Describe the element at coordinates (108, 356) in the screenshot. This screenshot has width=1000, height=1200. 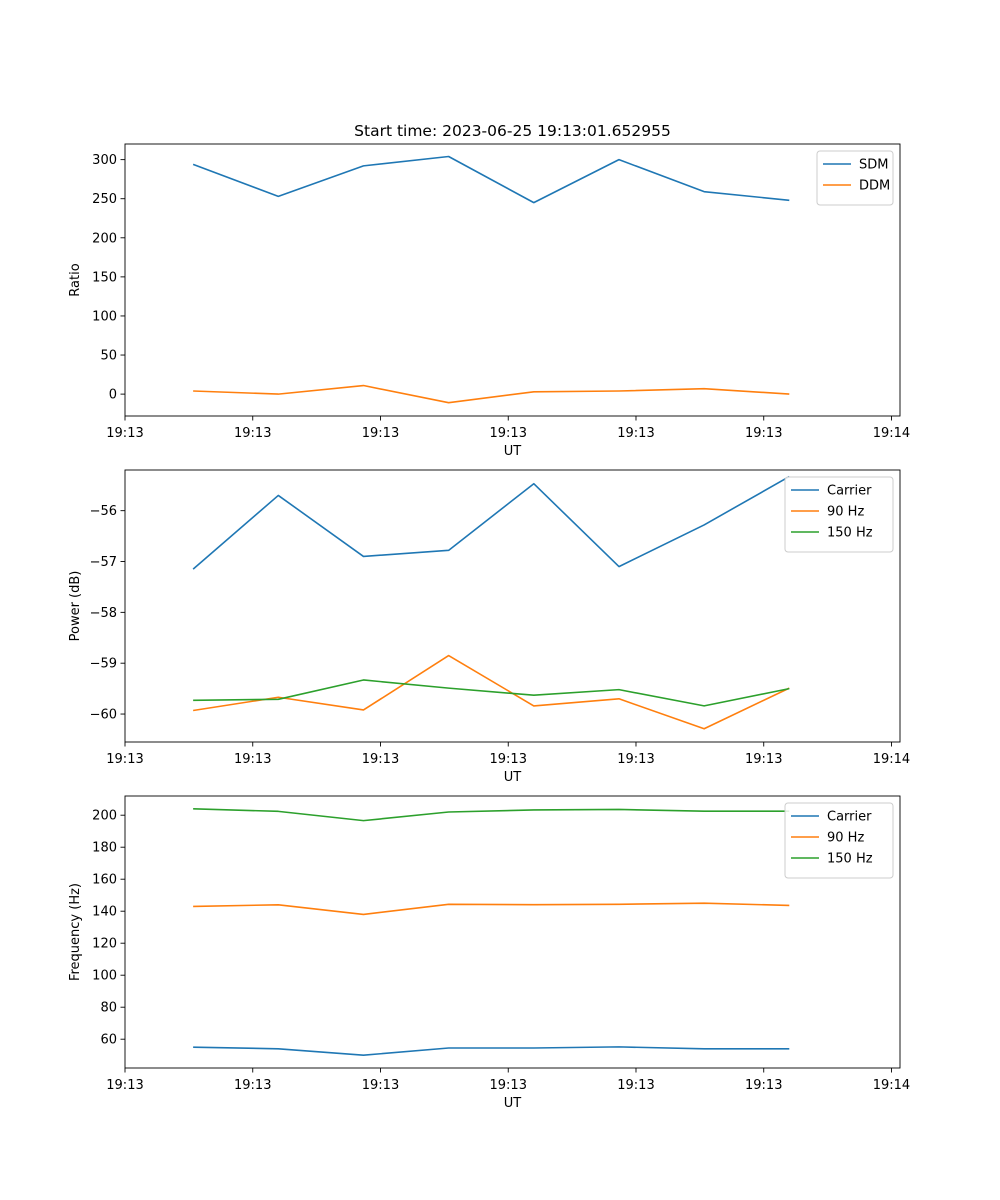
I see `y-tick-label: 50` at that location.